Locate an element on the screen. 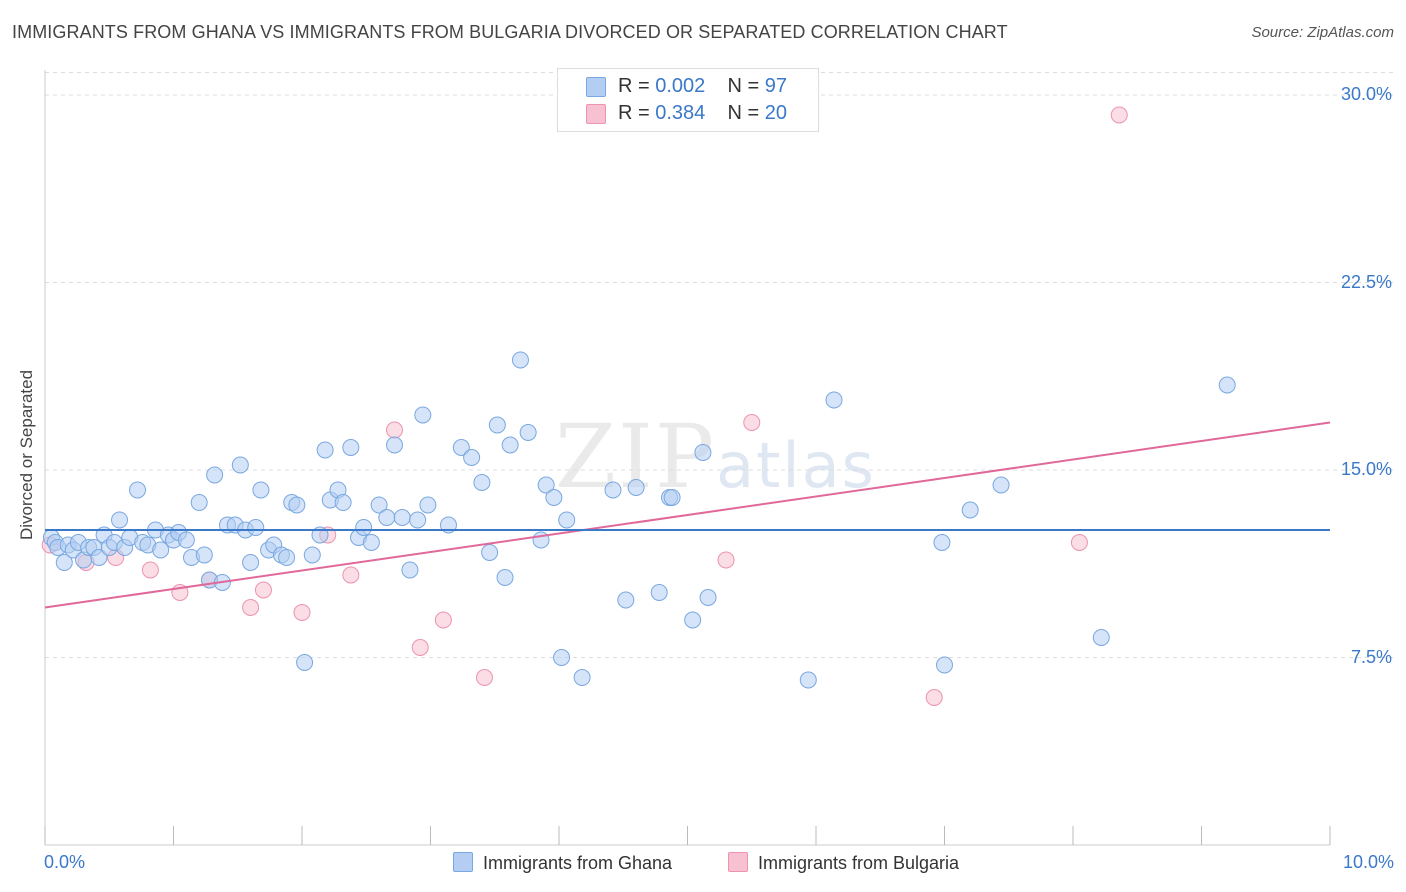 This screenshot has height=892, width=1406. legend-r-value-bulgaria: 0.384 is located at coordinates (680, 113).